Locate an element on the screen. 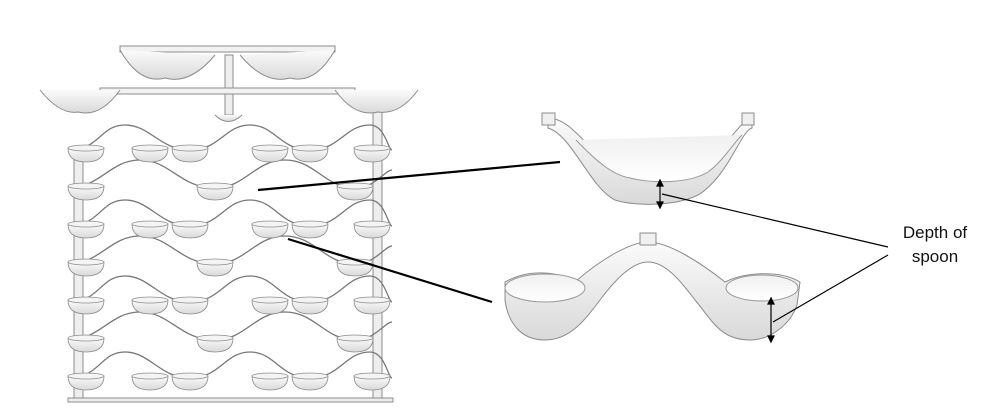 The image size is (985, 410). spoon-detail-upper is located at coordinates (648, 158).